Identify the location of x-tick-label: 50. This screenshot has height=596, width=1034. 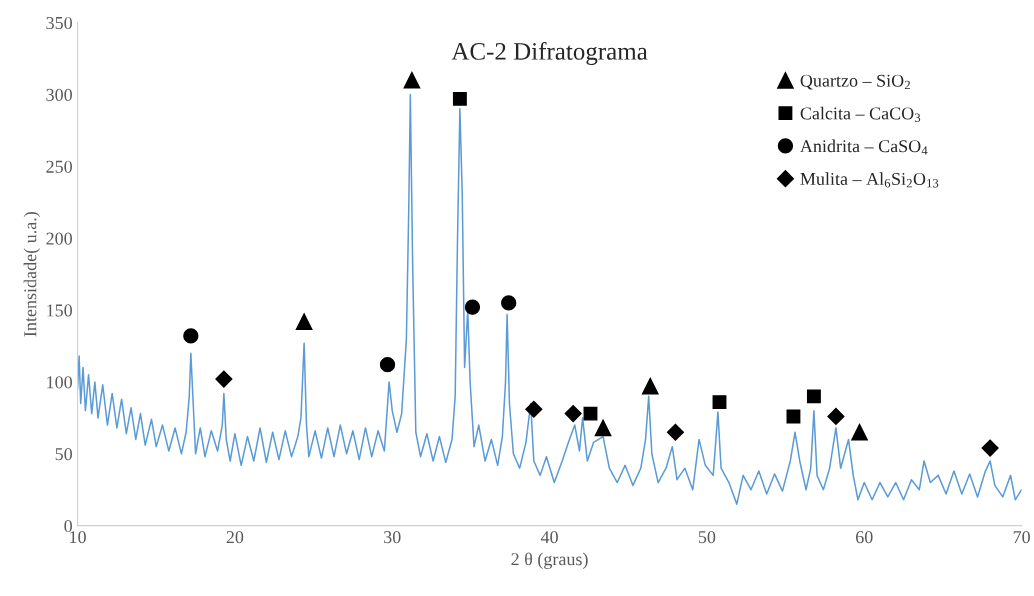
(707, 537).